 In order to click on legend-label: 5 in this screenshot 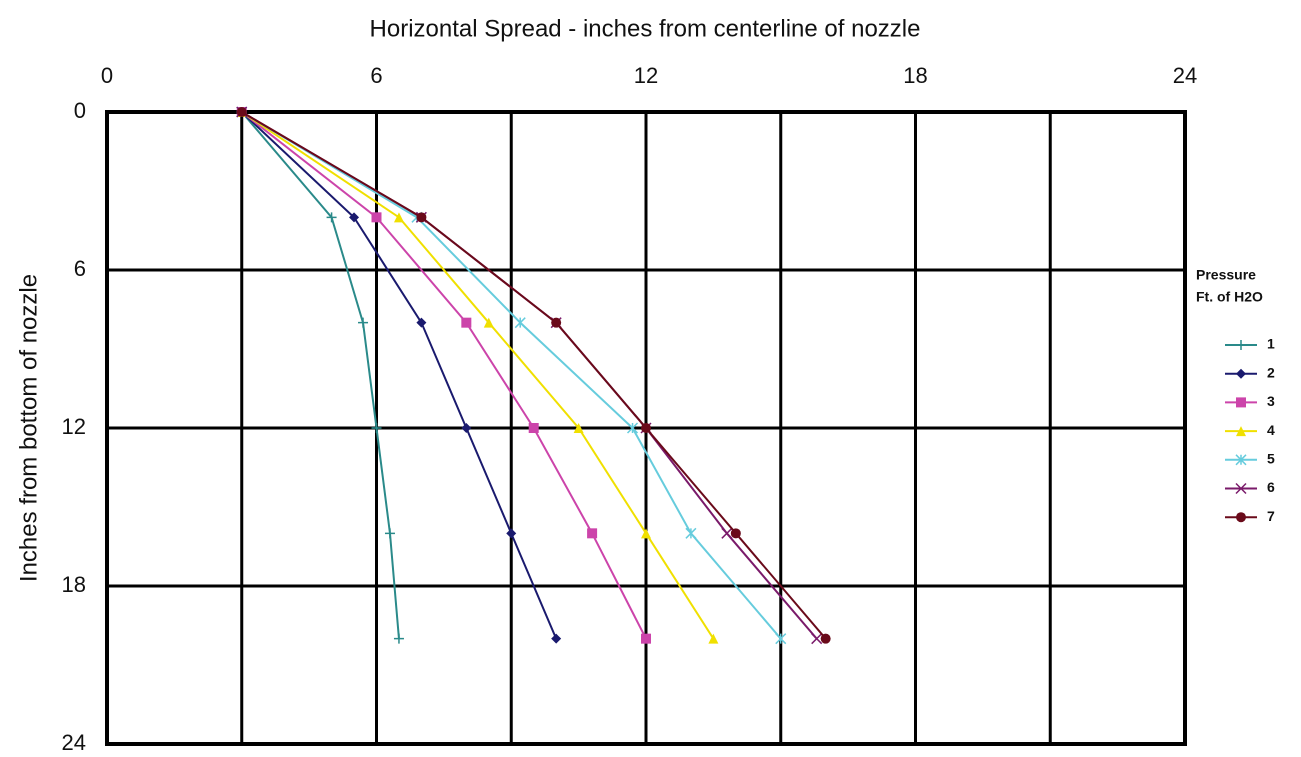, I will do `click(1271, 459)`.